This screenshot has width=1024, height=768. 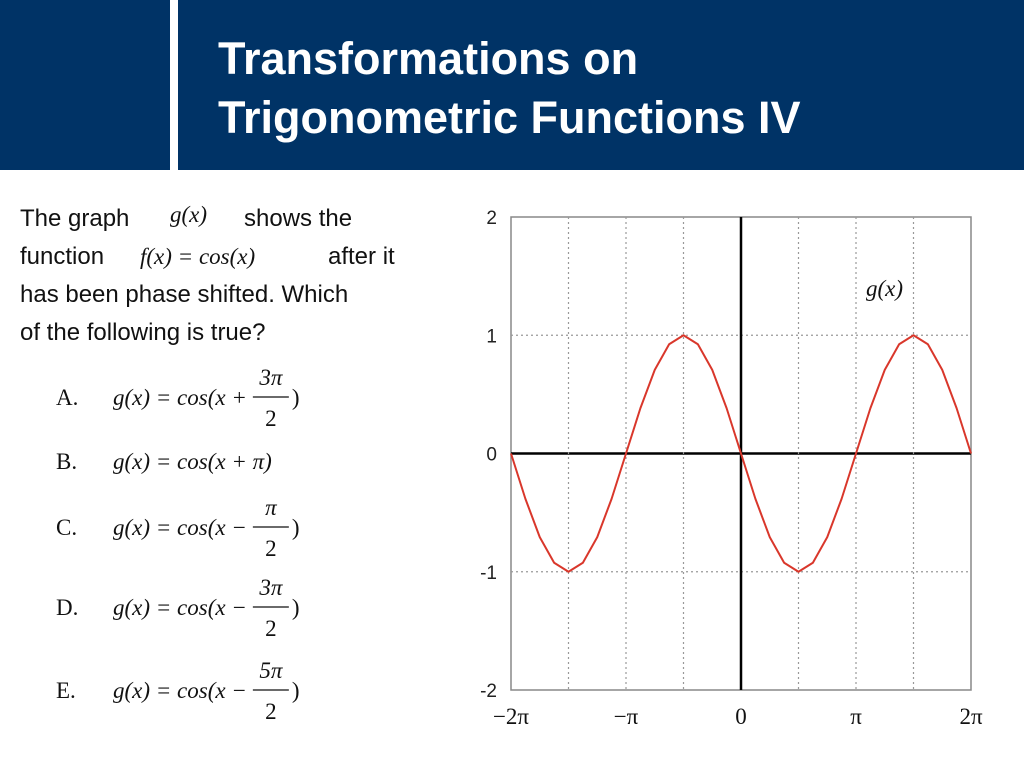 I want to click on fraction-numerator: π, so click(x=271, y=507).